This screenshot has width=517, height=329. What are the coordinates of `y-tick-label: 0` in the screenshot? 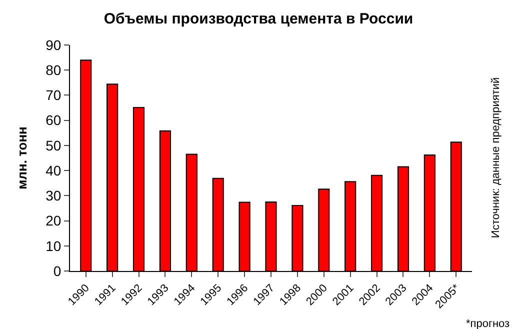 It's located at (57, 270).